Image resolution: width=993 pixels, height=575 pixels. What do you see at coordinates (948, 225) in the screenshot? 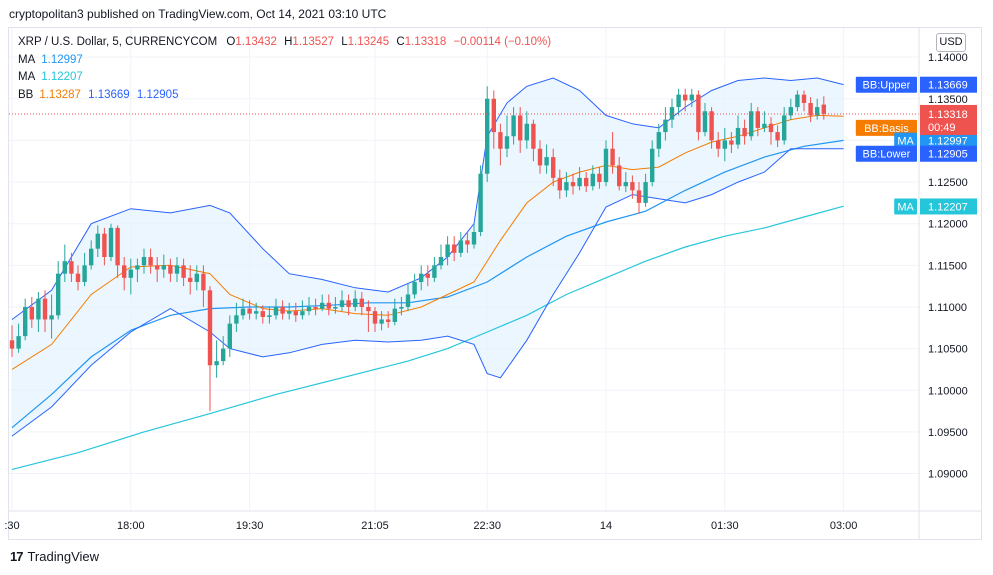
I see `y-tick-label: 1.12000` at bounding box center [948, 225].